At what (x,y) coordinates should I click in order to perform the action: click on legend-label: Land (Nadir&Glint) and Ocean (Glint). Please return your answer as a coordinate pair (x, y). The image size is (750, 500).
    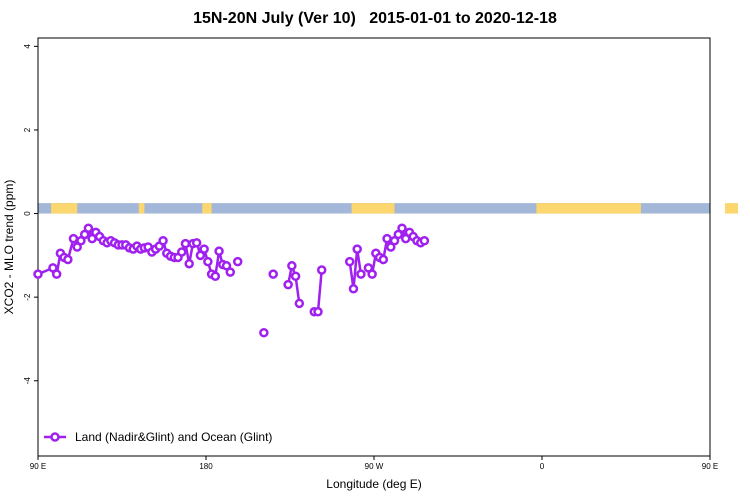
    Looking at the image, I should click on (173, 437).